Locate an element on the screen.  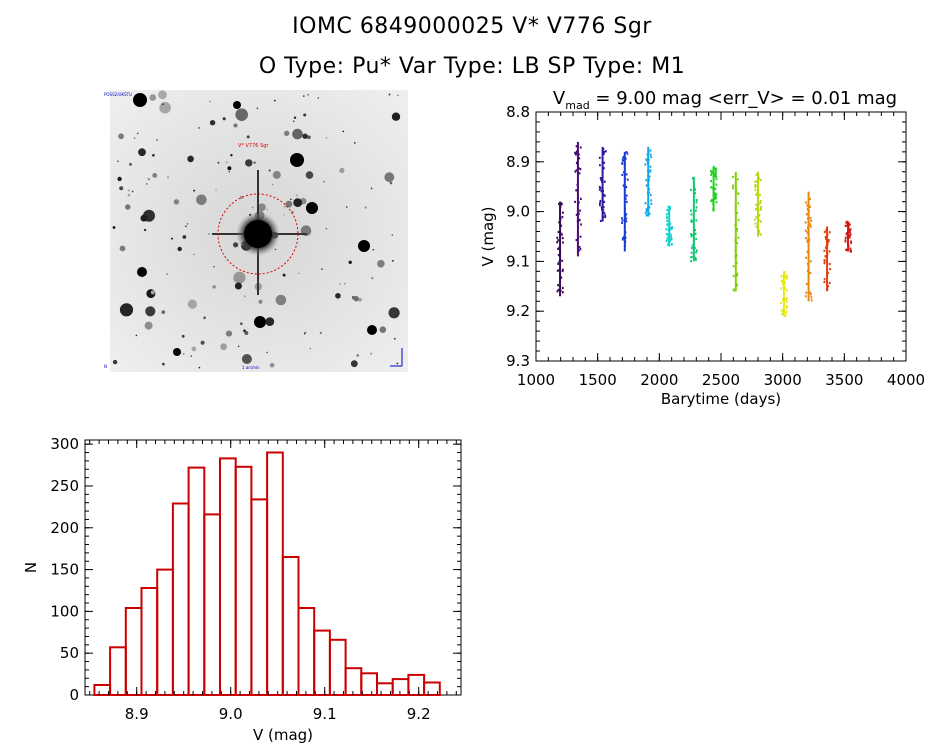
sky-corner-label: POSS2/UKSTU is located at coordinates (118, 94).